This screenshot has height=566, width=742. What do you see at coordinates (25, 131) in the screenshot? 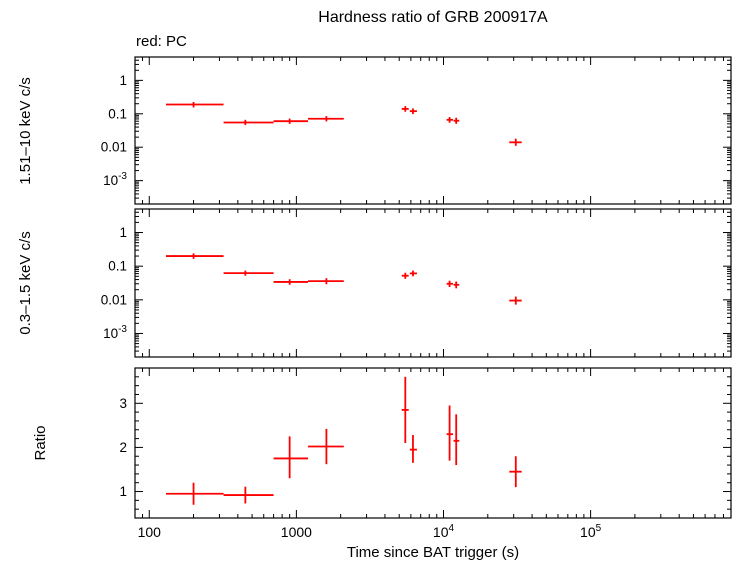
I see `y-axis-label-hard: 1.51–10 keV c/s` at bounding box center [25, 131].